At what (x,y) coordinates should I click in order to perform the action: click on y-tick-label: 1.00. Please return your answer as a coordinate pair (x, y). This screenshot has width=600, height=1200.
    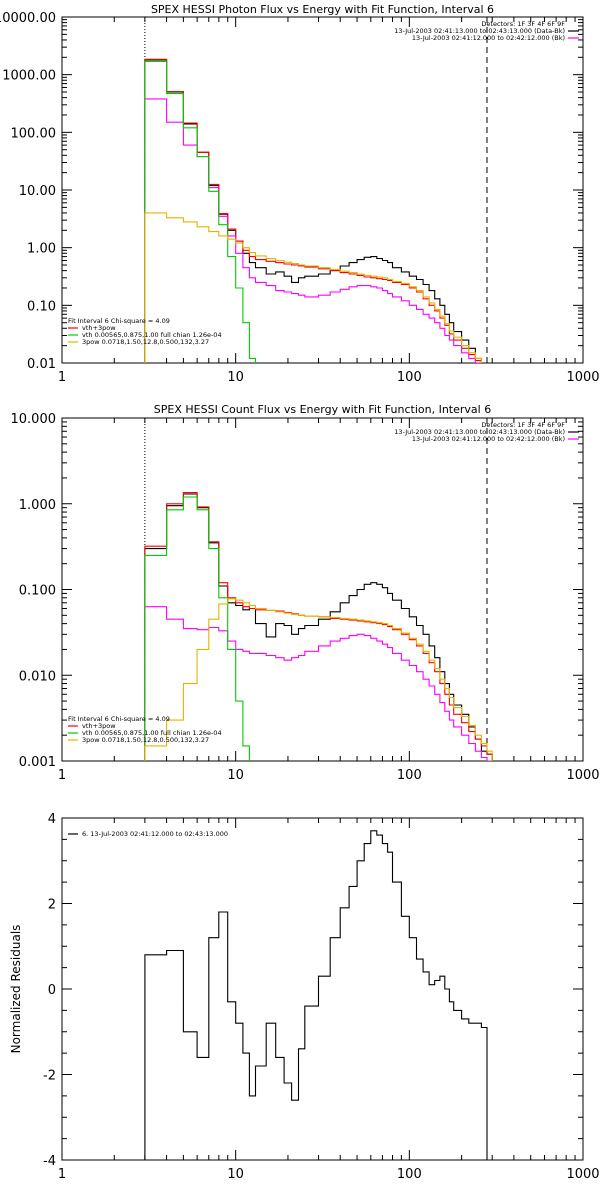
    Looking at the image, I should click on (41, 249).